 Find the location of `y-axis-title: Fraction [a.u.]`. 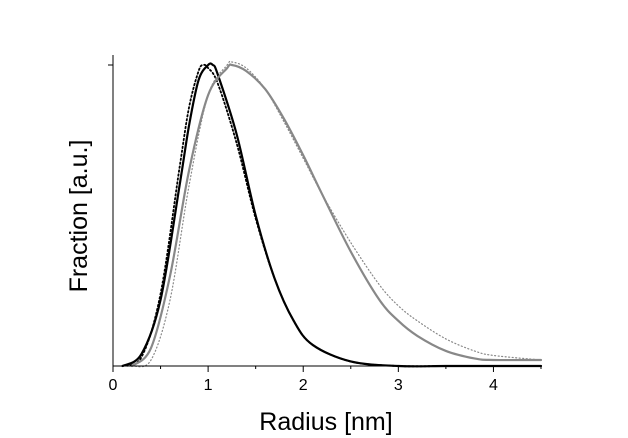

y-axis-title: Fraction [a.u.] is located at coordinates (79, 216).